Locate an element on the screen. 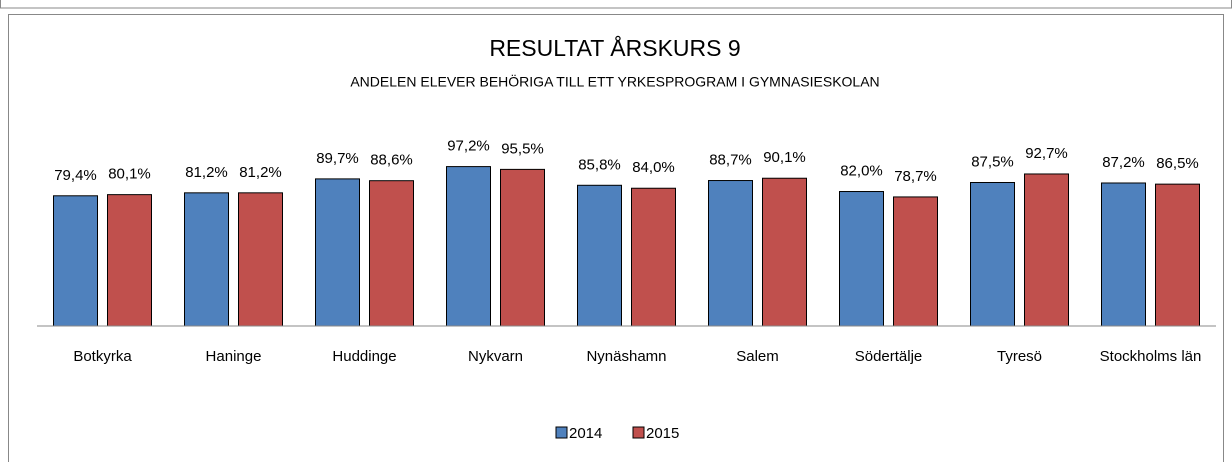  x-tick-label: Haninge is located at coordinates (233, 356).